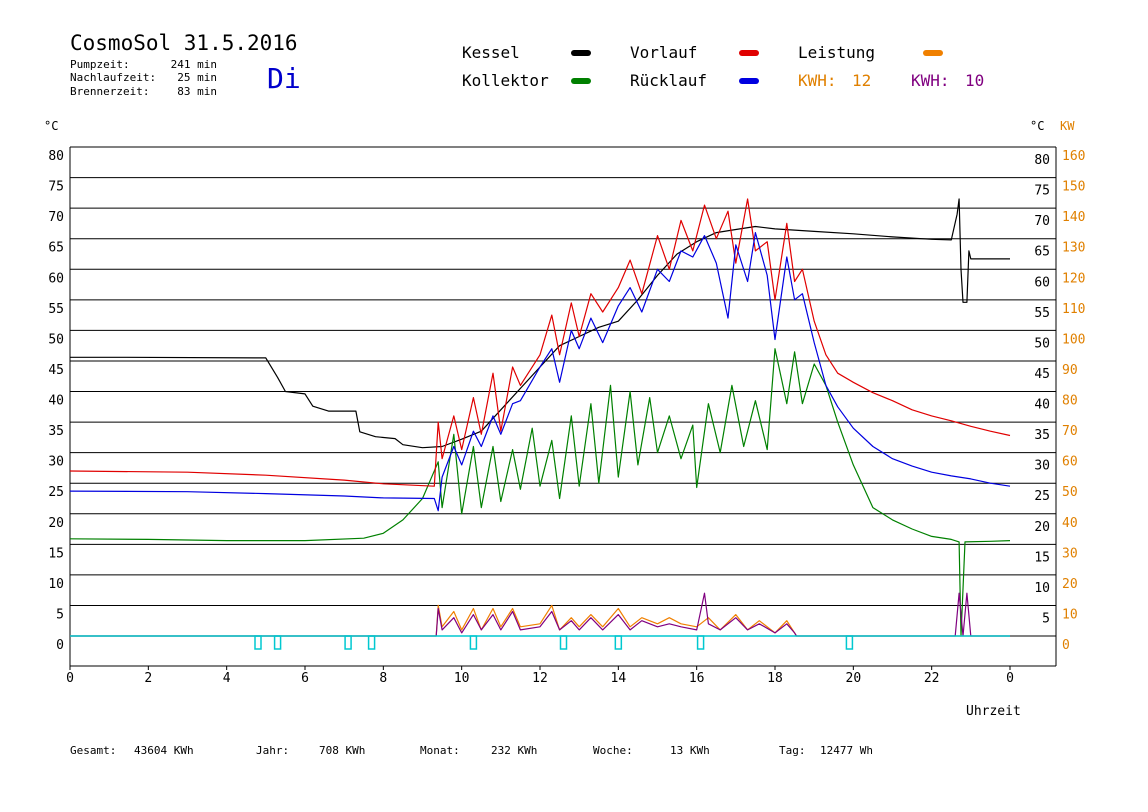 Image resolution: width=1148 pixels, height=812 pixels. Describe the element at coordinates (491, 52) in the screenshot. I see `legend-label-kessel: Kessel` at that location.